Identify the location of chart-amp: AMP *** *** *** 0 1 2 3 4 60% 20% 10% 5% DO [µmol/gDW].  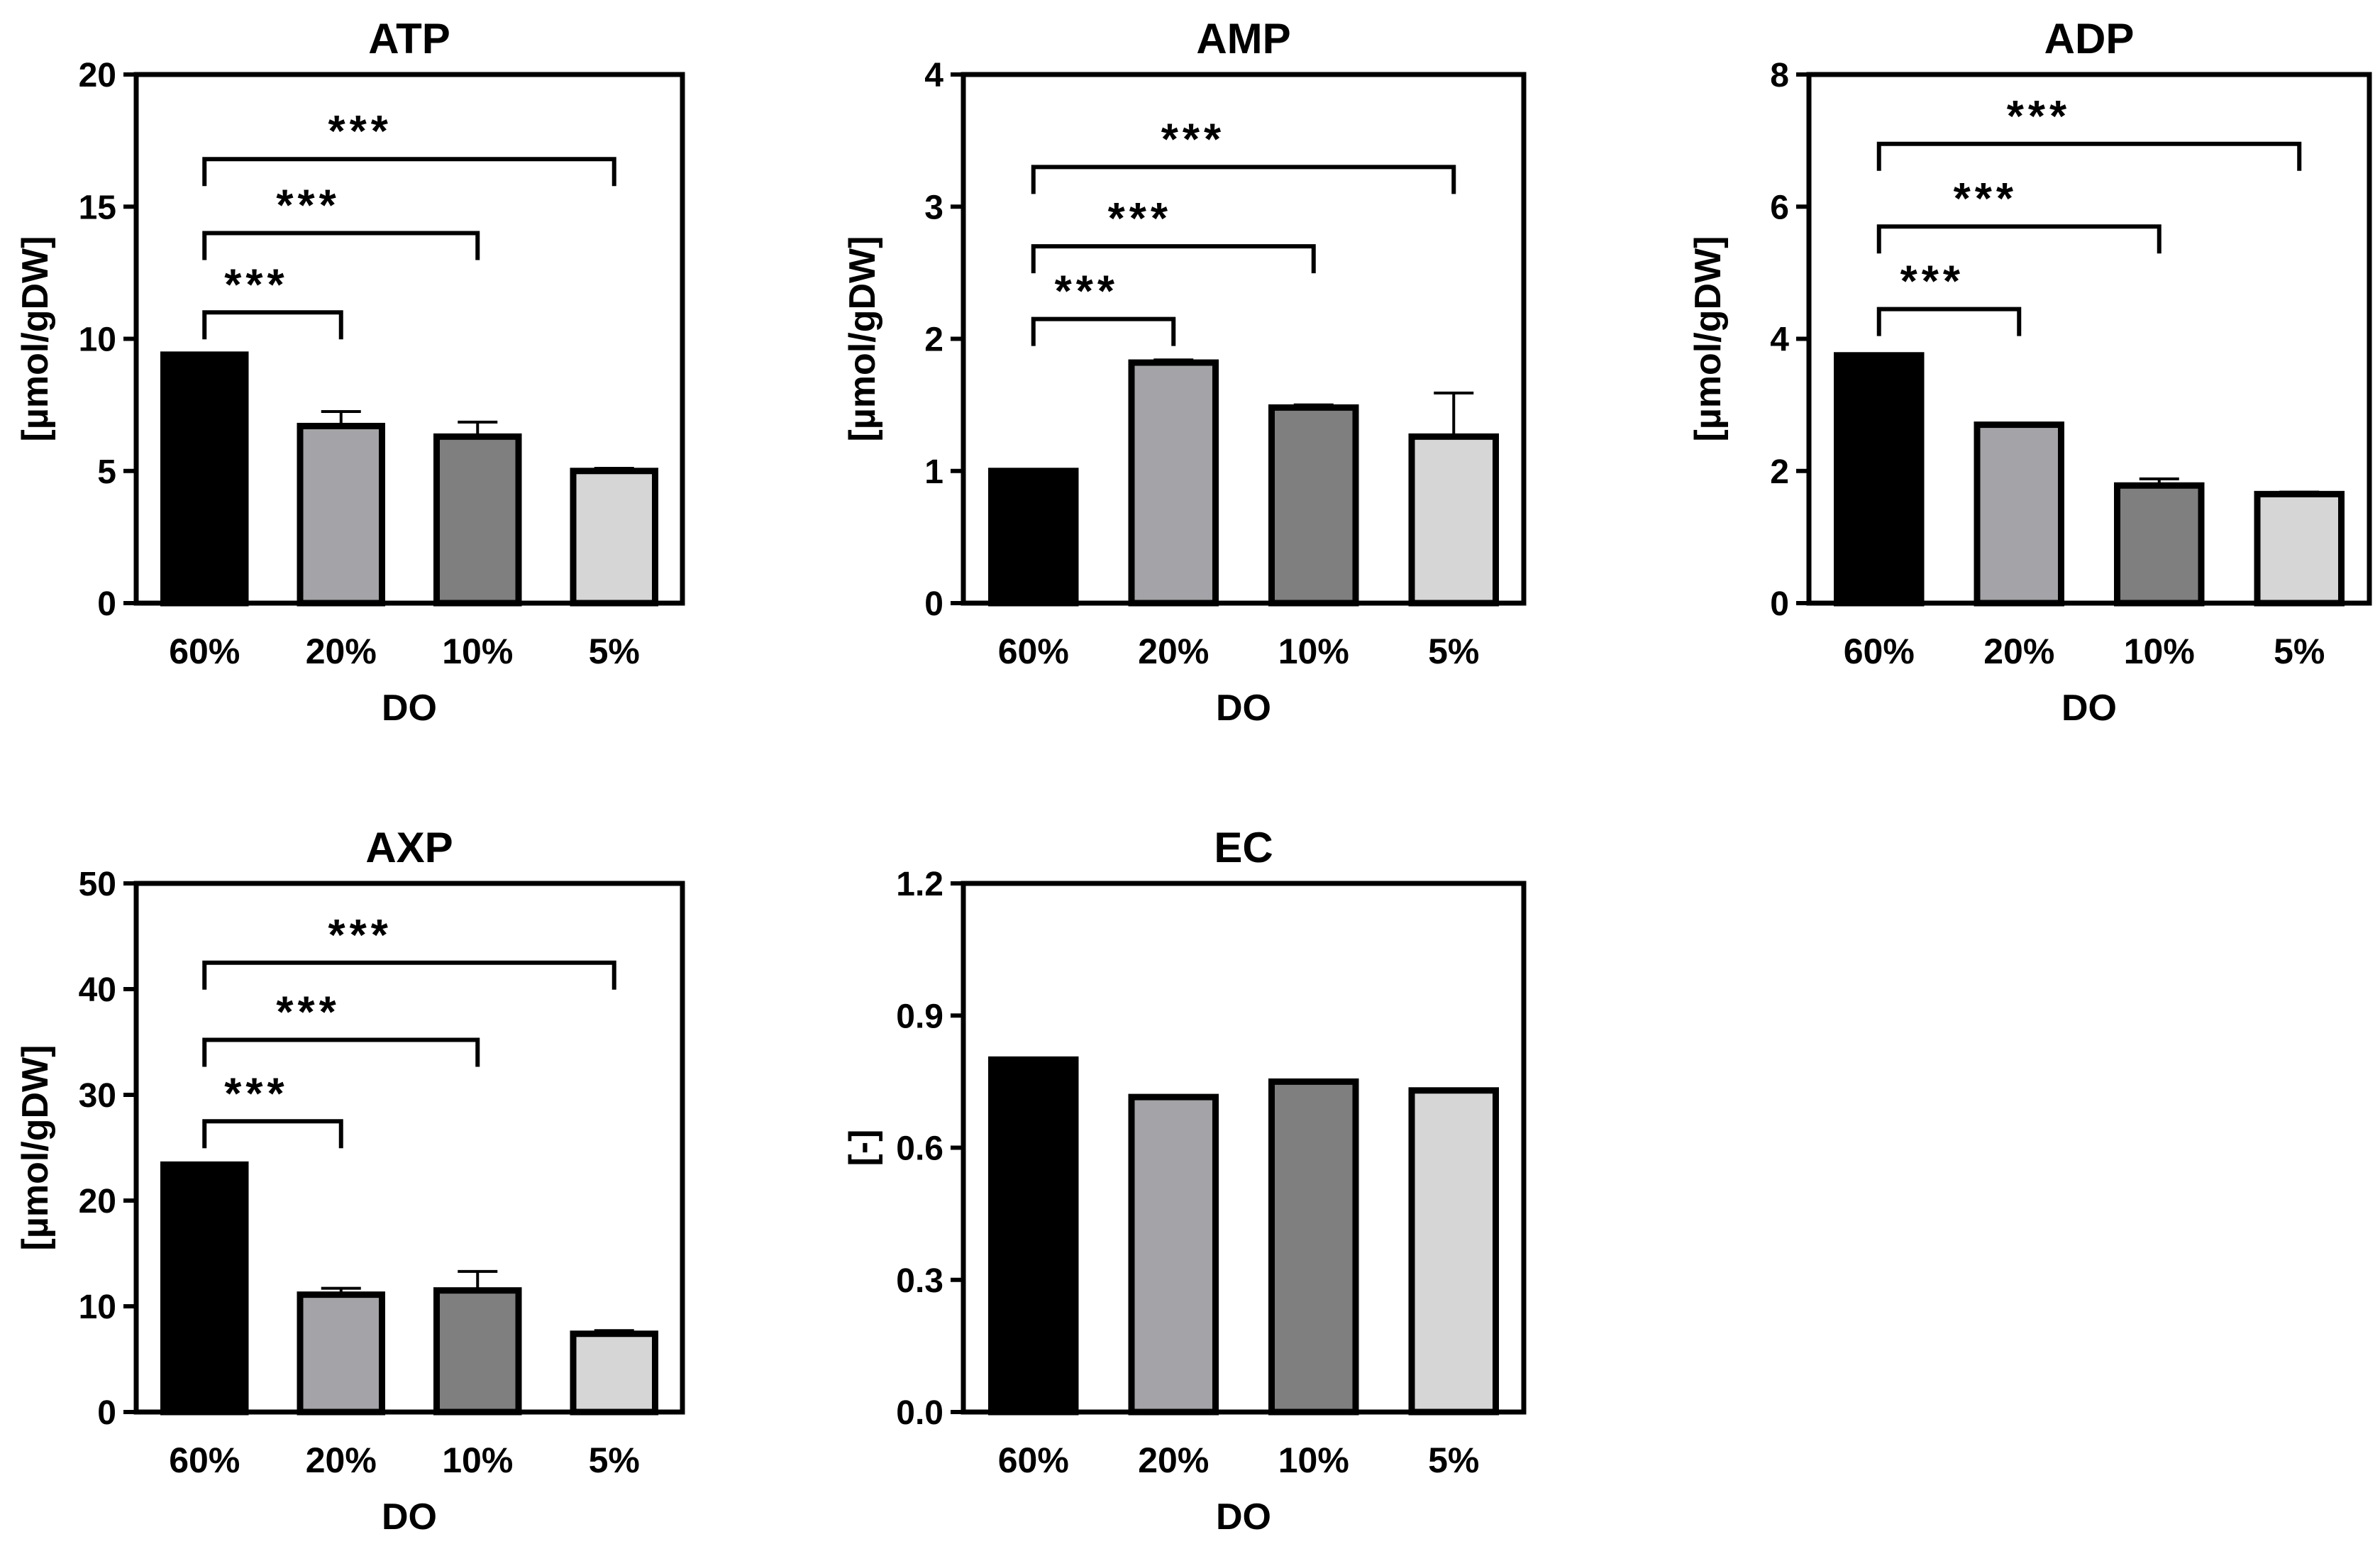
(1184, 372).